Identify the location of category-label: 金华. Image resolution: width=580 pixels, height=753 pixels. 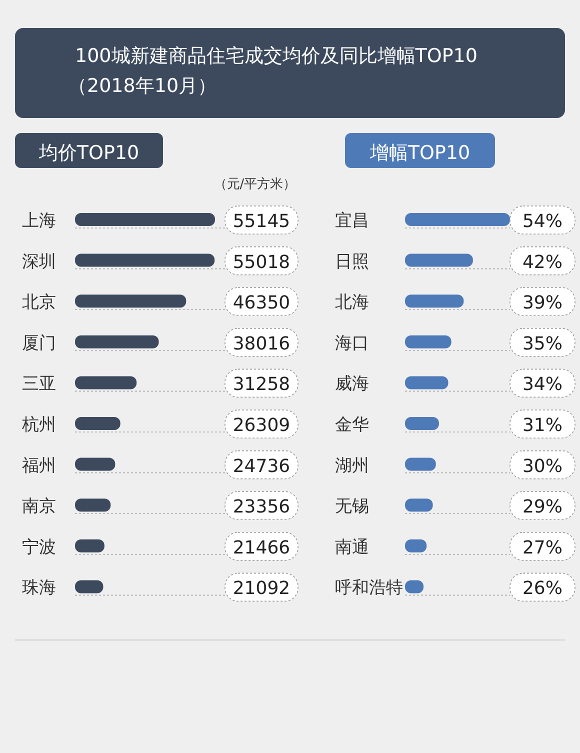
(352, 425).